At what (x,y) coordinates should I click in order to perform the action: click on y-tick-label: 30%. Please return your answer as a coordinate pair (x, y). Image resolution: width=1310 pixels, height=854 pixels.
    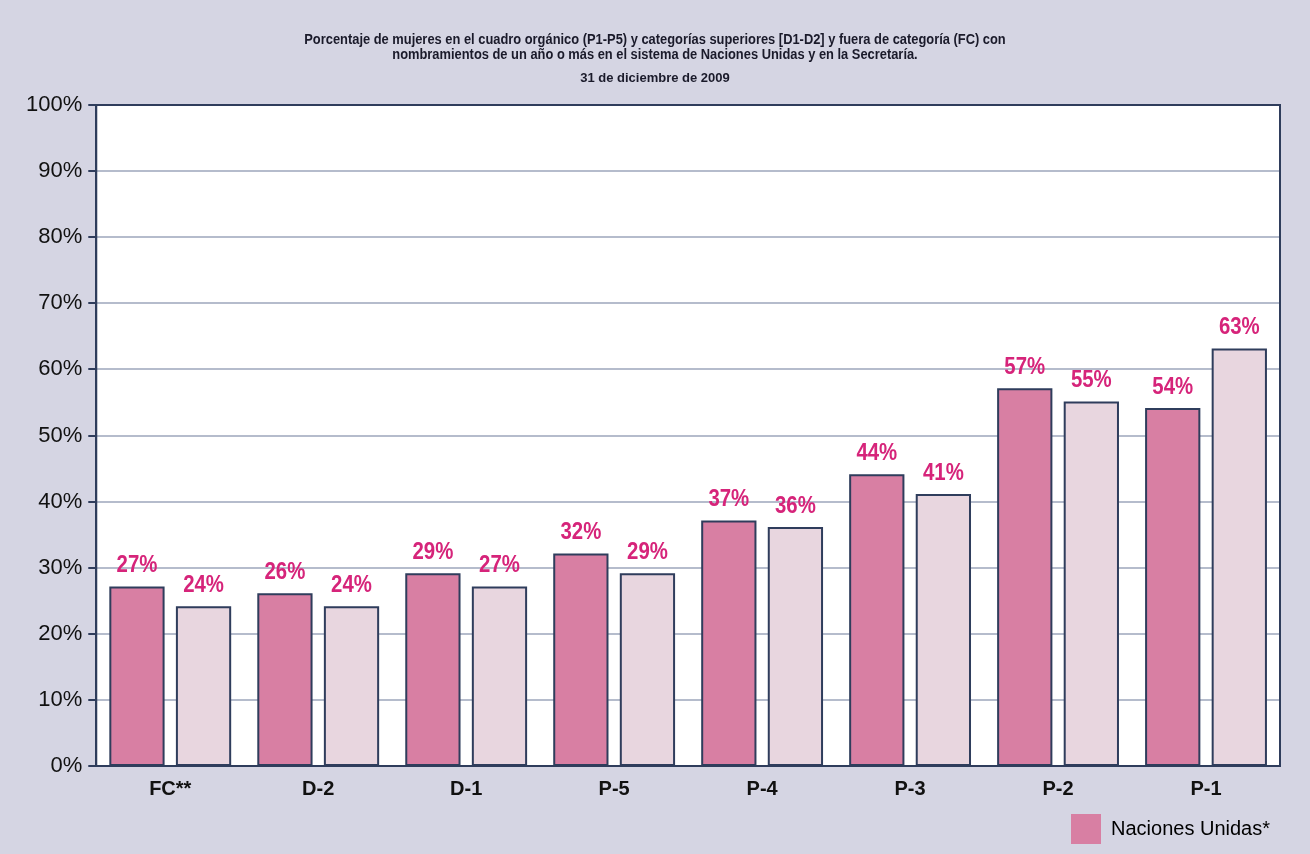
    Looking at the image, I should click on (60, 566).